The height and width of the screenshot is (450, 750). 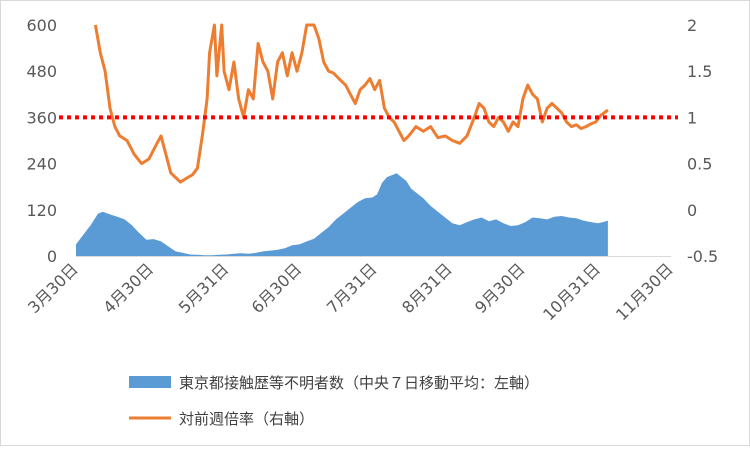 I want to click on right-axis-tick-label: 0.5, so click(x=699, y=164).